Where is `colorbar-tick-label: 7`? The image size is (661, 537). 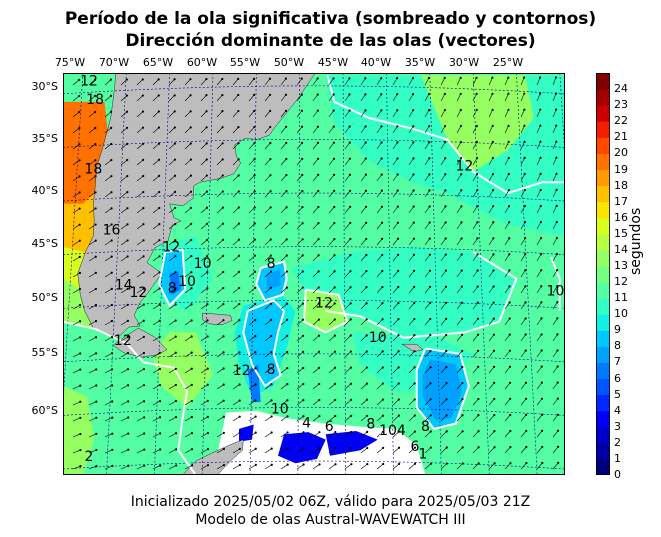
colorbar-tick-label: 7 is located at coordinates (617, 362).